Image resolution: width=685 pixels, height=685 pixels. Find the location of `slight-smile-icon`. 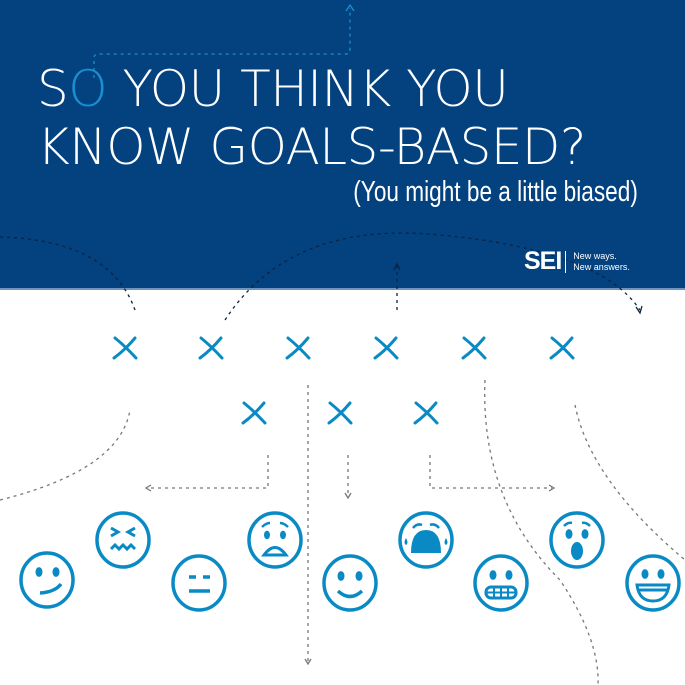

slight-smile-icon is located at coordinates (47, 580).